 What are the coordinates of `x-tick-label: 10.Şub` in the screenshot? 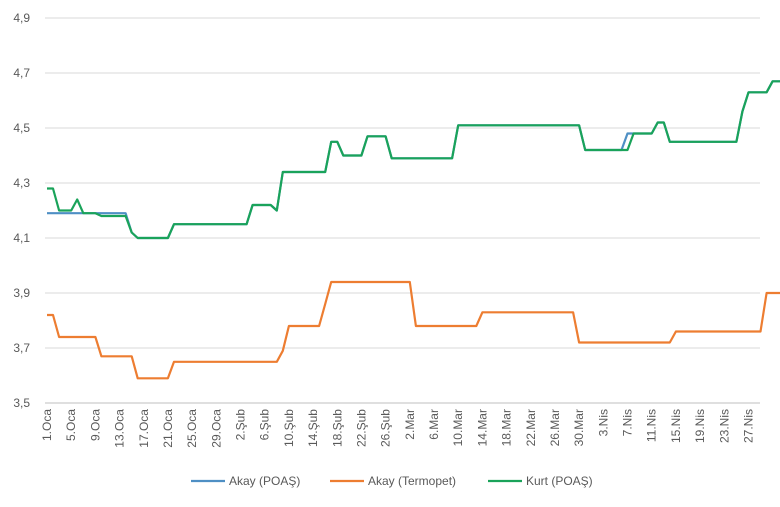 It's located at (289, 428).